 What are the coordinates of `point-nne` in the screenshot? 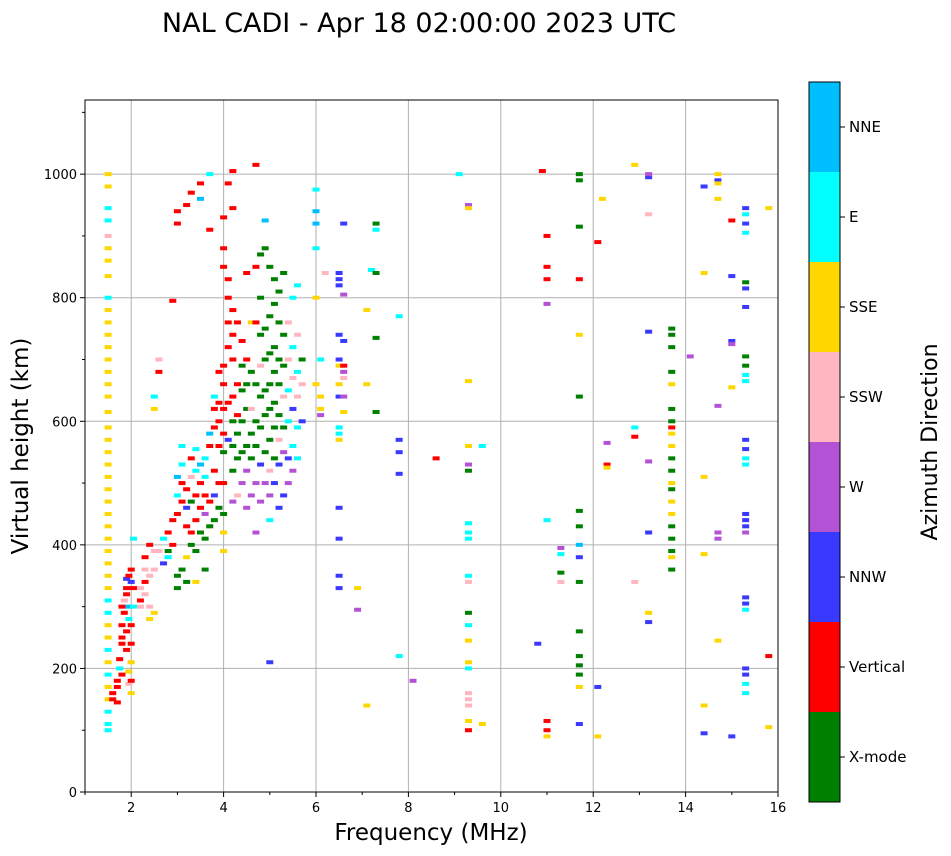 It's located at (265, 220).